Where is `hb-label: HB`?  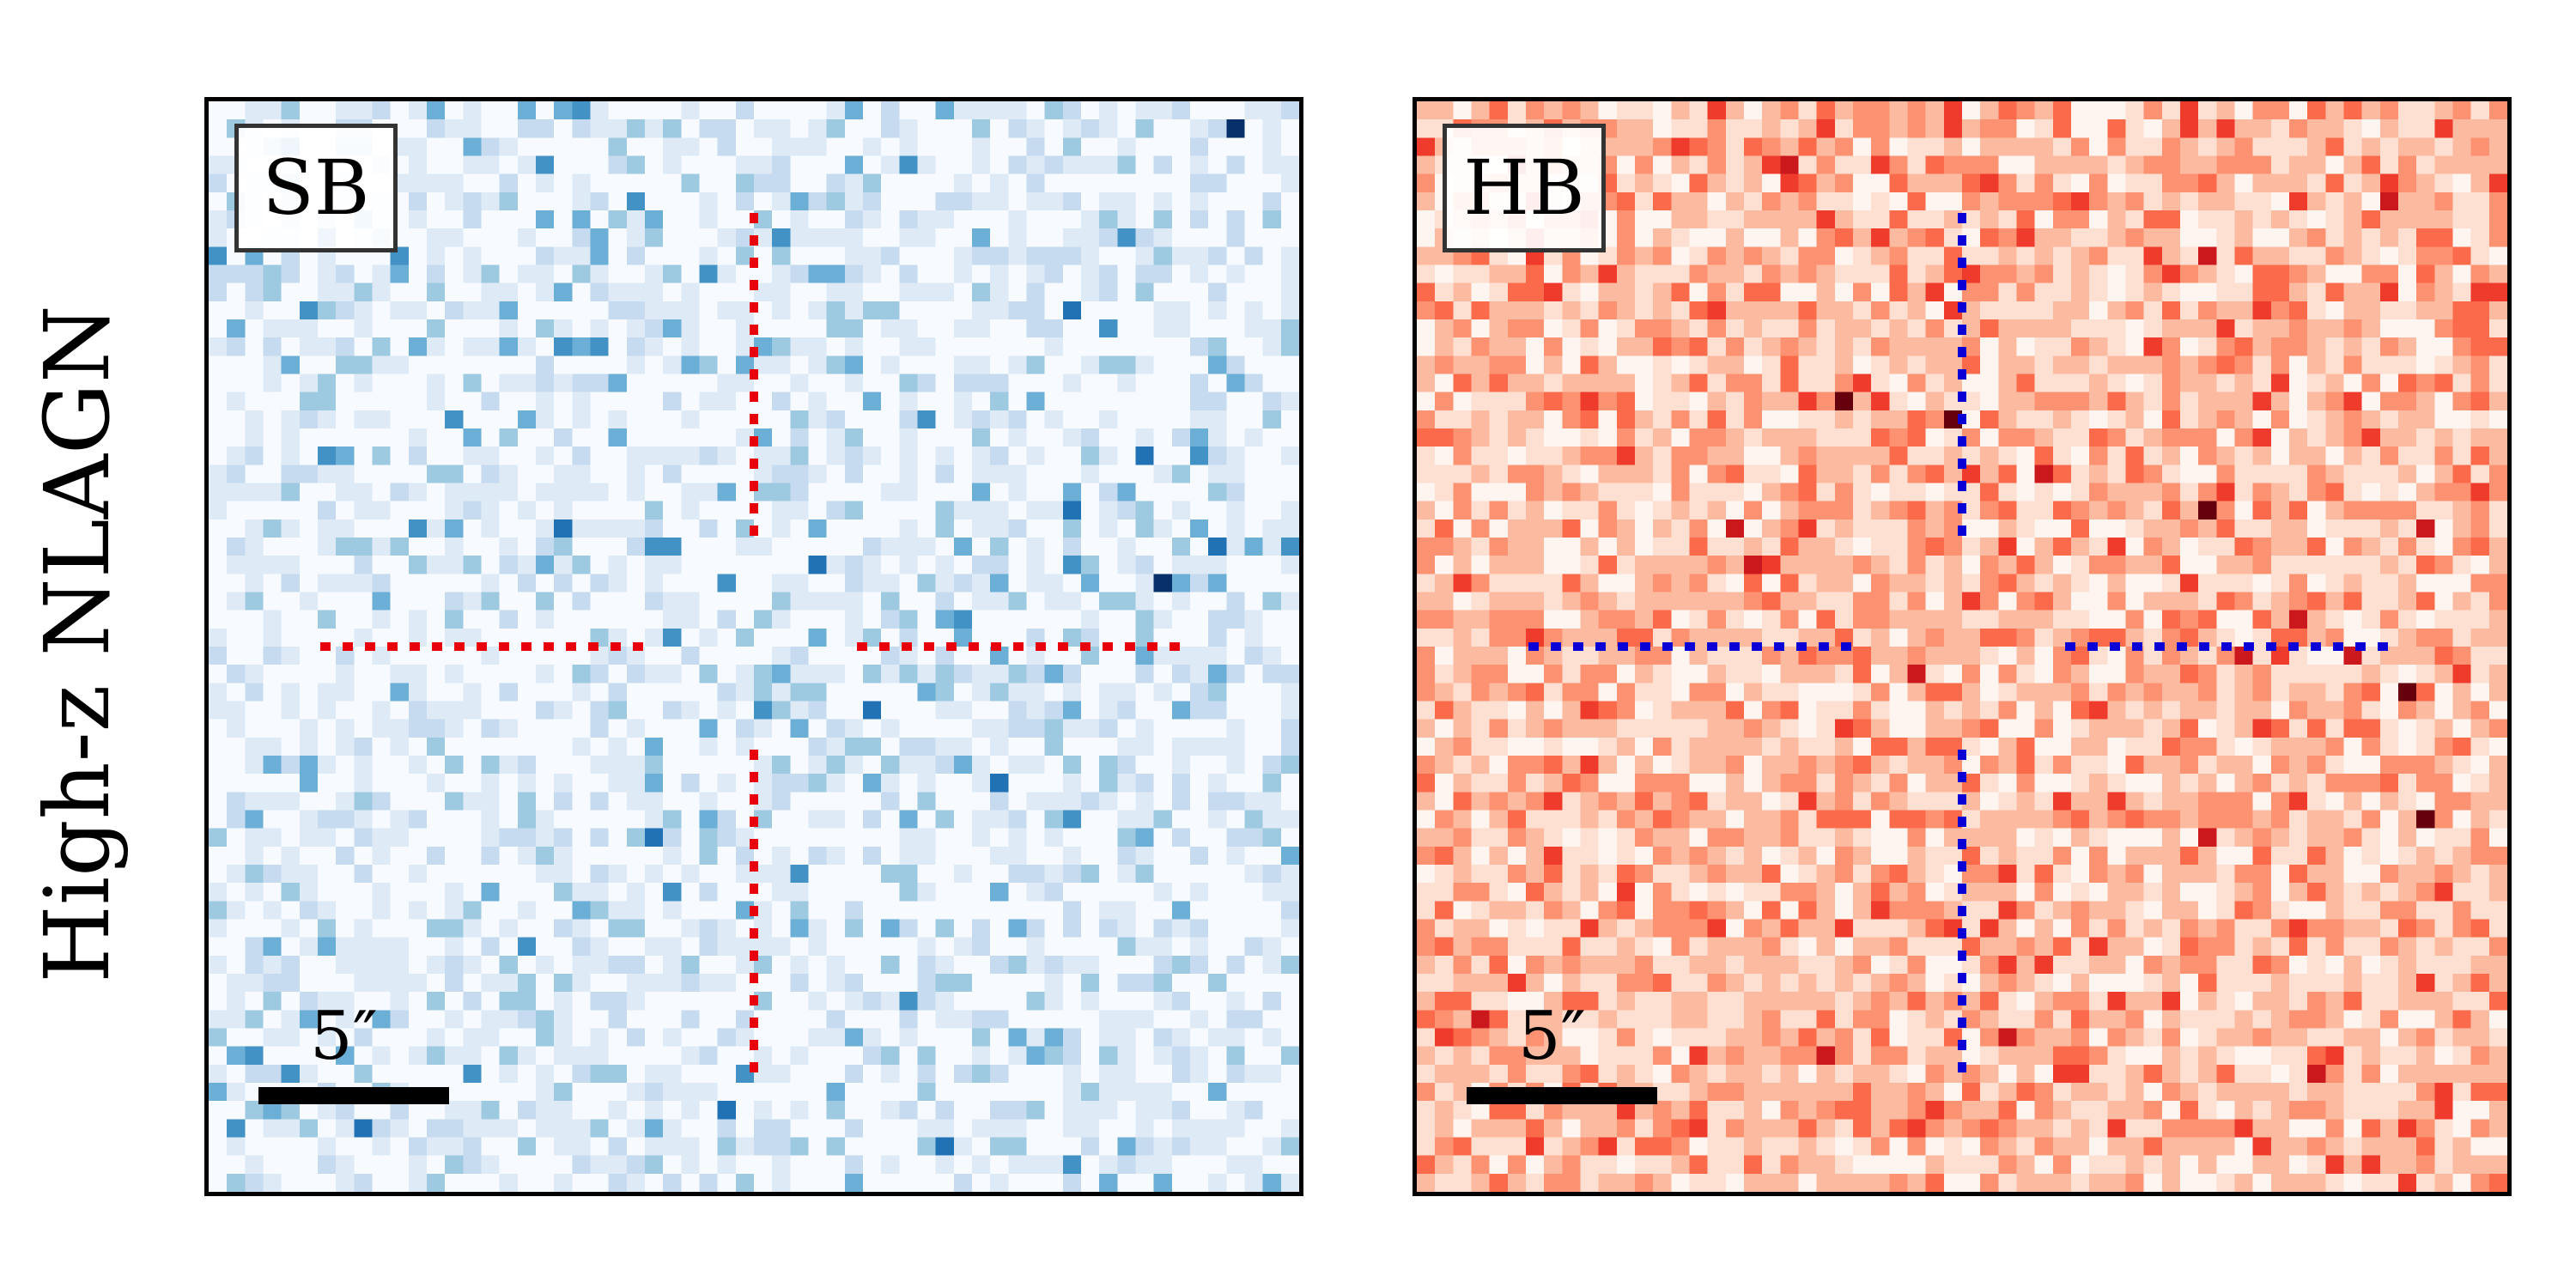 hb-label: HB is located at coordinates (1524, 188).